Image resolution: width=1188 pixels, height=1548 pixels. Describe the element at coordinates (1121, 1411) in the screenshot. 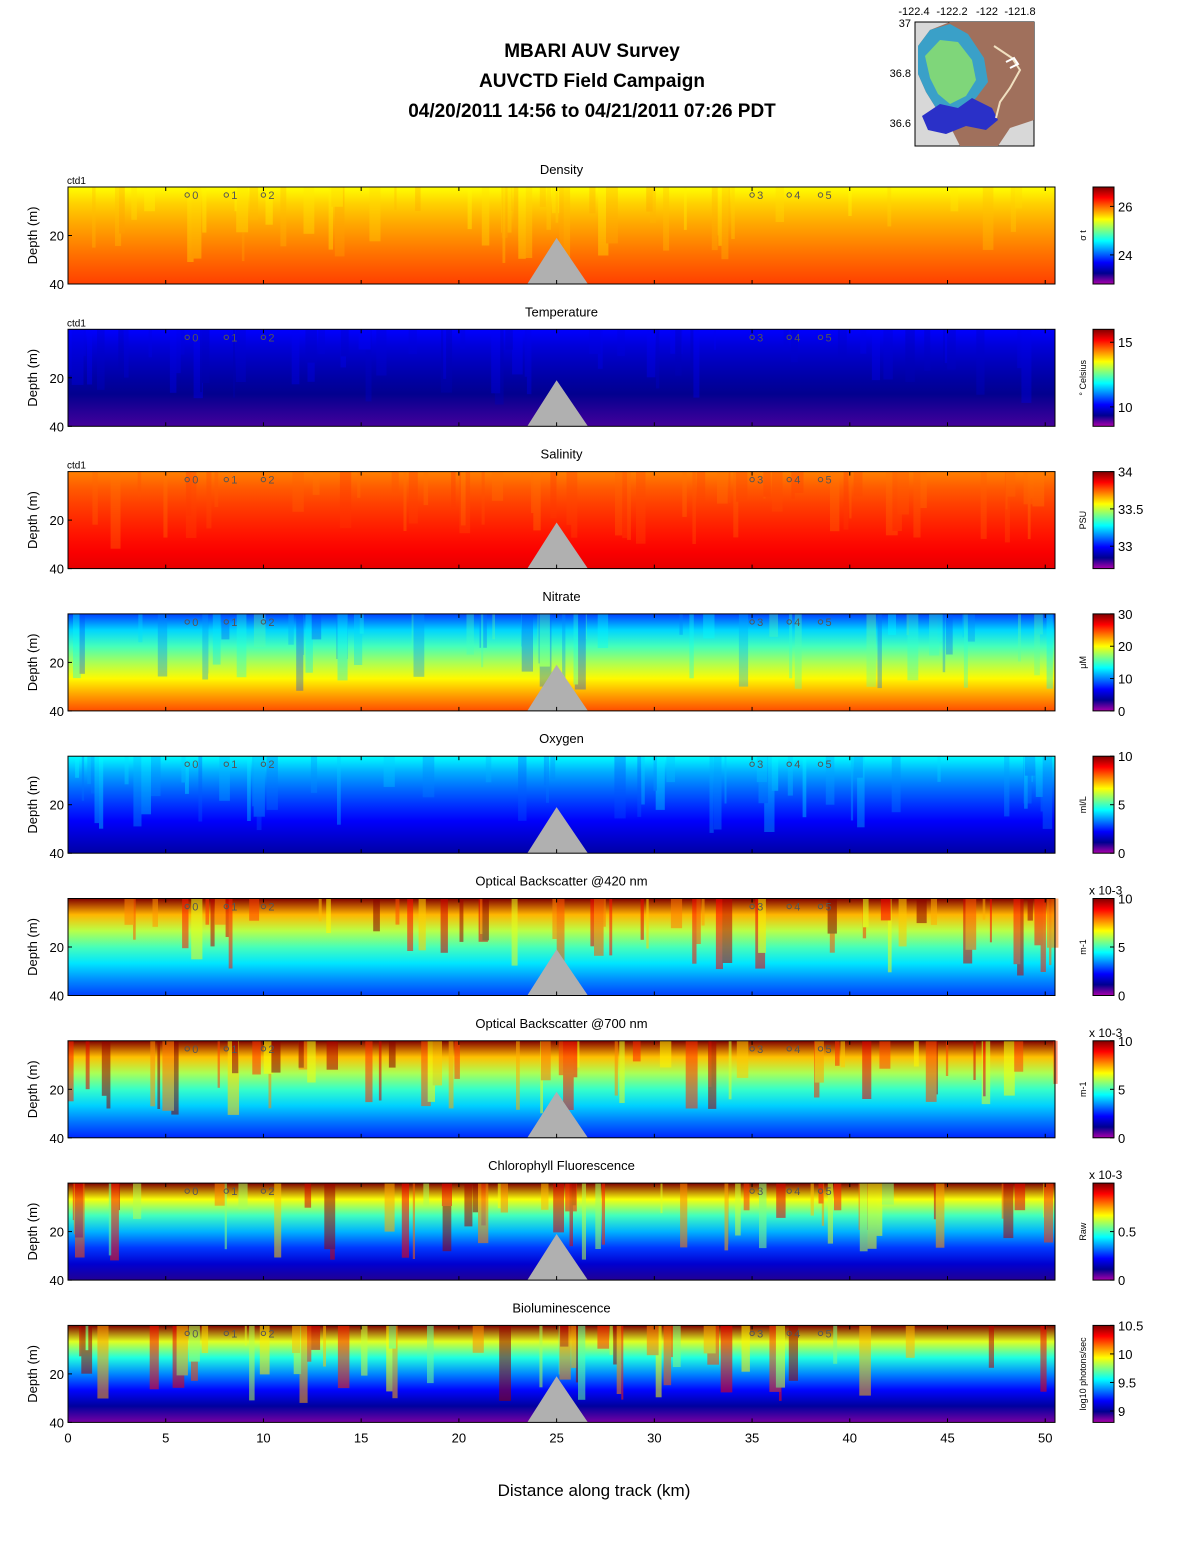

I see `colorbar-tick-label: 9` at that location.